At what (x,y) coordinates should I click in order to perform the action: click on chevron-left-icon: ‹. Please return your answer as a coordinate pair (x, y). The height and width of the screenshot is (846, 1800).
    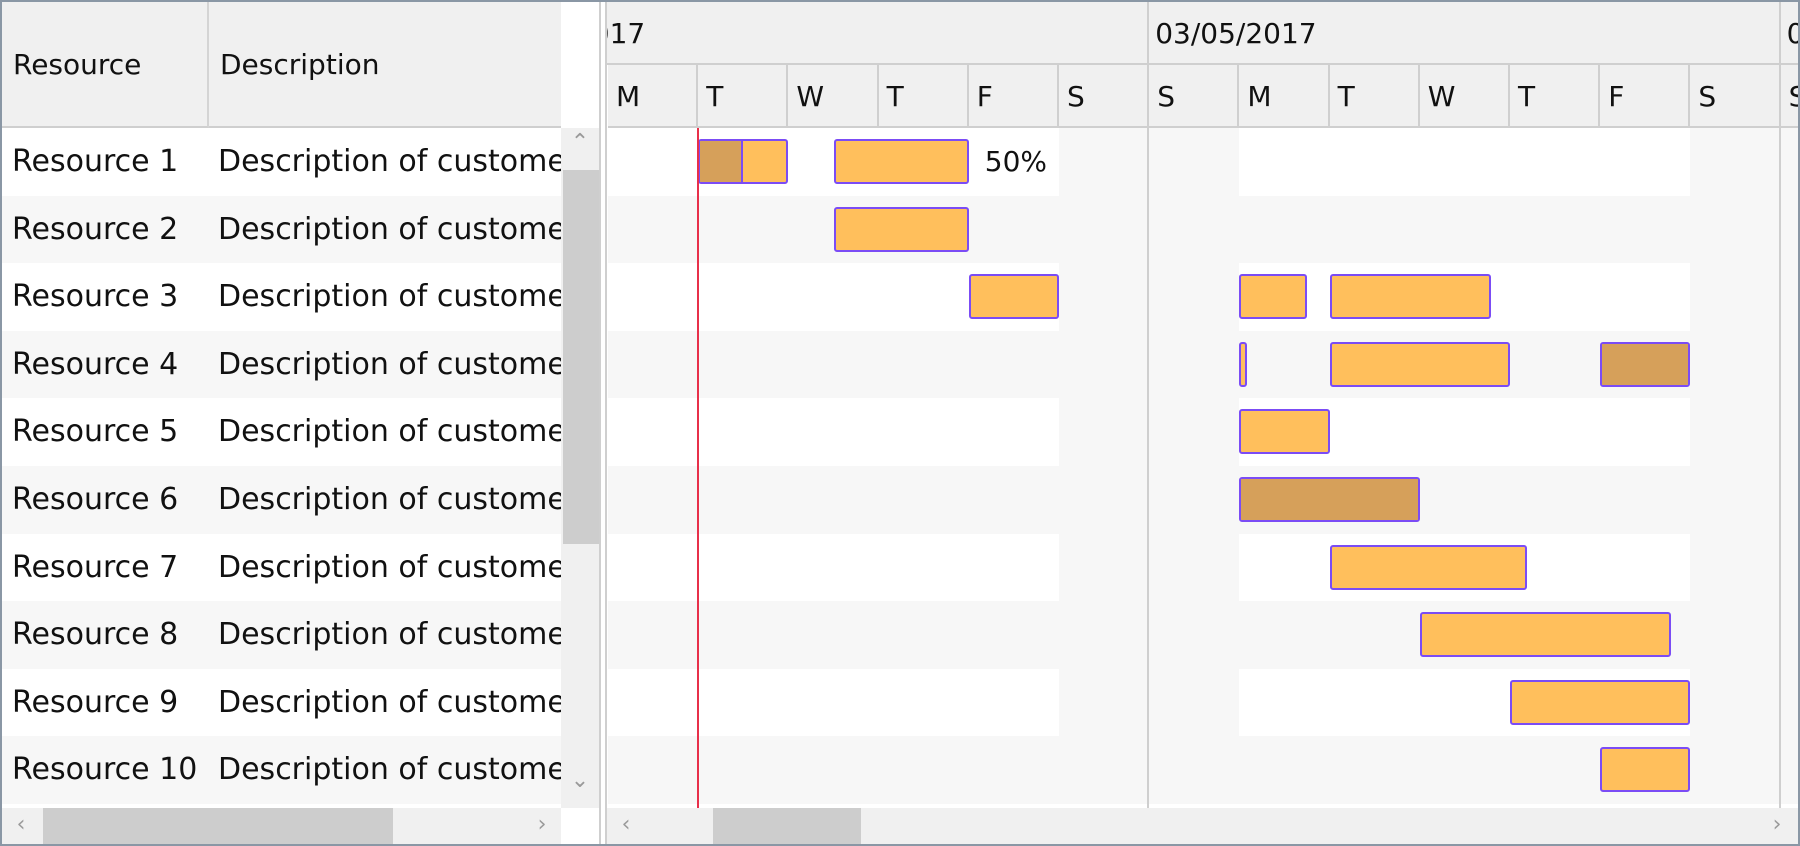
    Looking at the image, I should click on (626, 824).